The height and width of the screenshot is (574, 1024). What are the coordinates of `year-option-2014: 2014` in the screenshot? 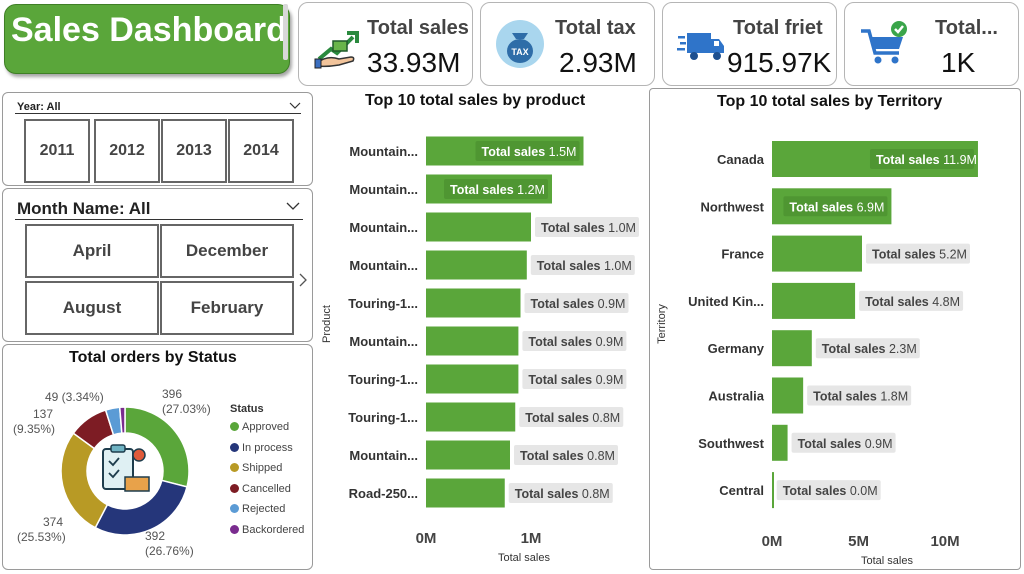 It's located at (261, 151).